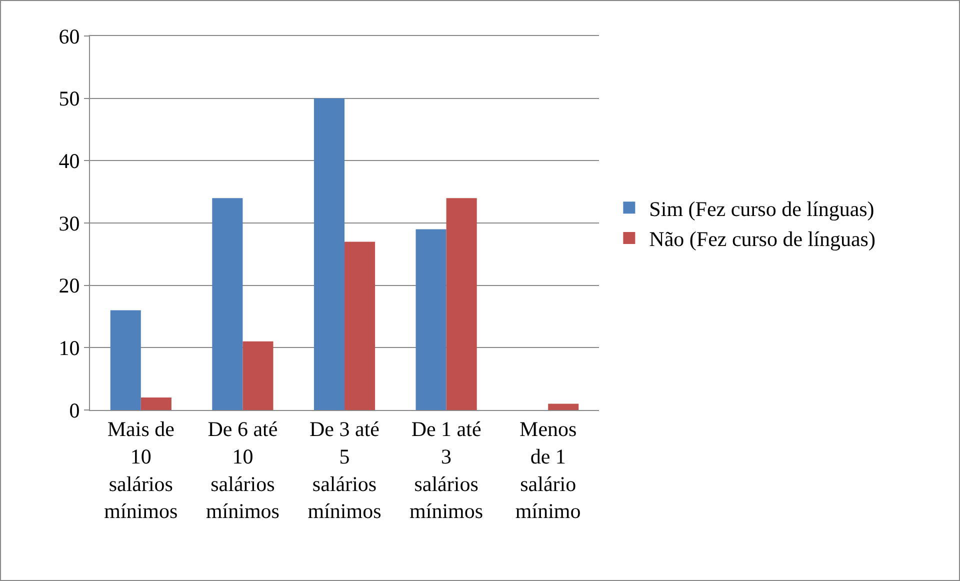 This screenshot has width=960, height=581. What do you see at coordinates (69, 348) in the screenshot?
I see `y-tick-label: 10` at bounding box center [69, 348].